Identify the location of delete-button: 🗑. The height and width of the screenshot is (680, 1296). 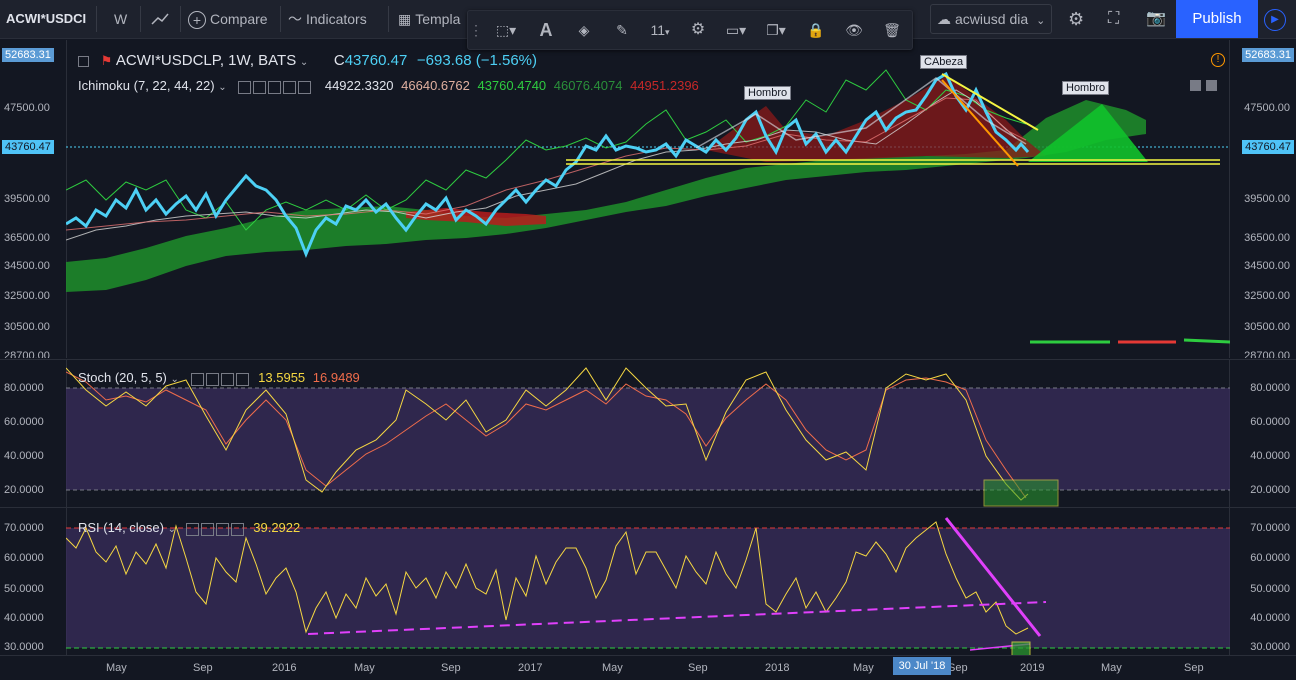
(892, 30).